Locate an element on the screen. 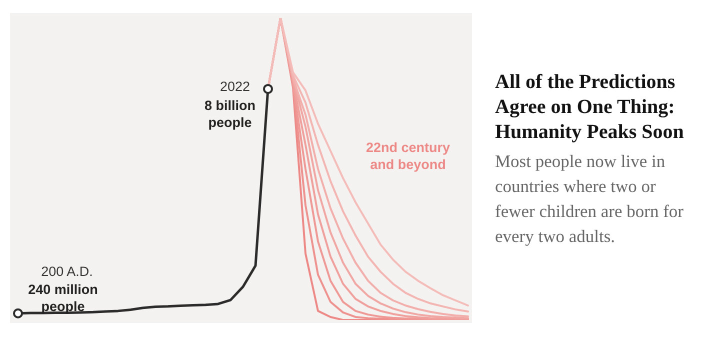 Image resolution: width=711 pixels, height=350 pixels. text: All of the Predictions Agree on One Thing: Humanity Peaks Soon is located at coordinates (590, 107).